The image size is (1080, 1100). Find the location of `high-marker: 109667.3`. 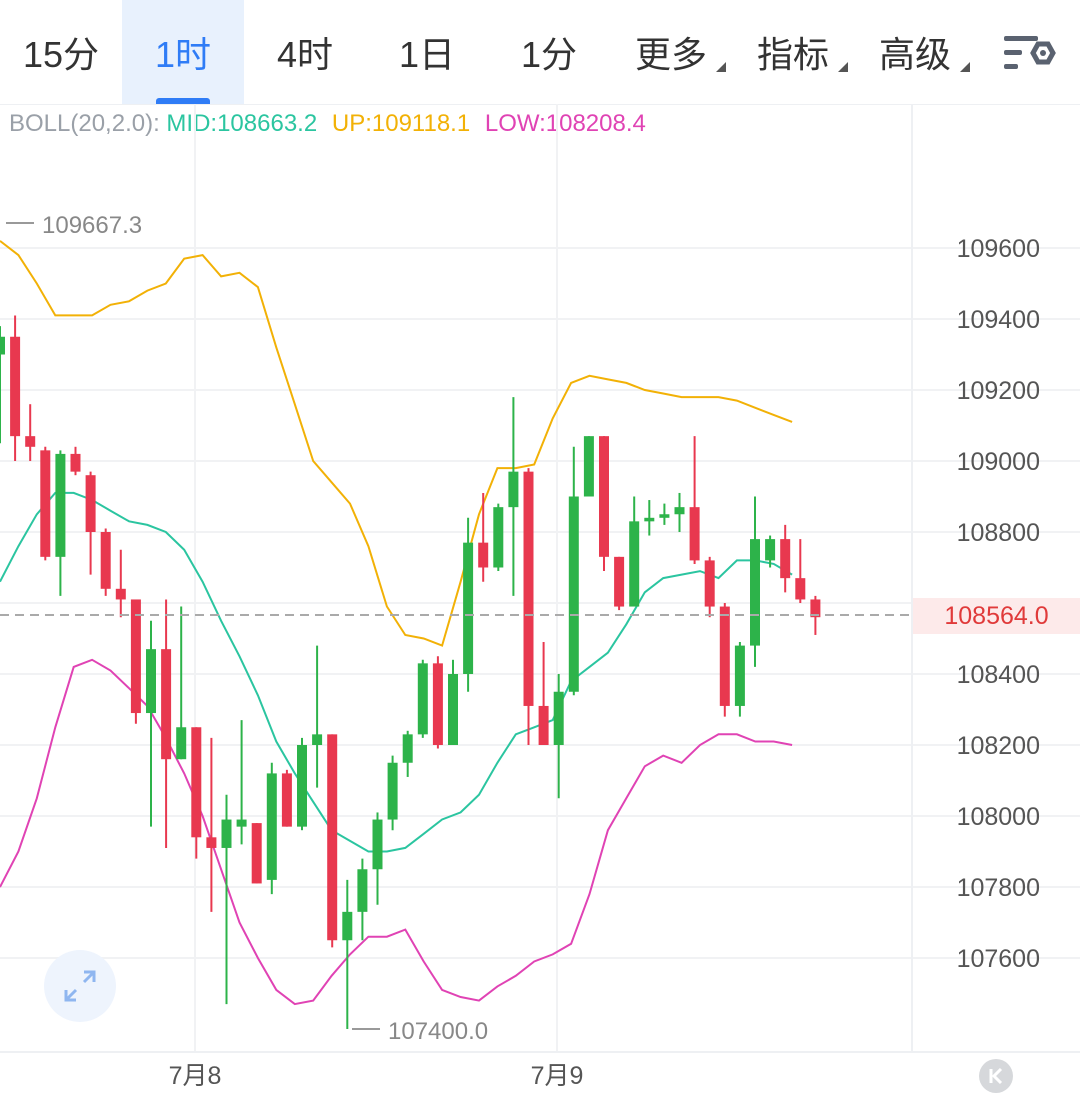

high-marker: 109667.3 is located at coordinates (74, 225).